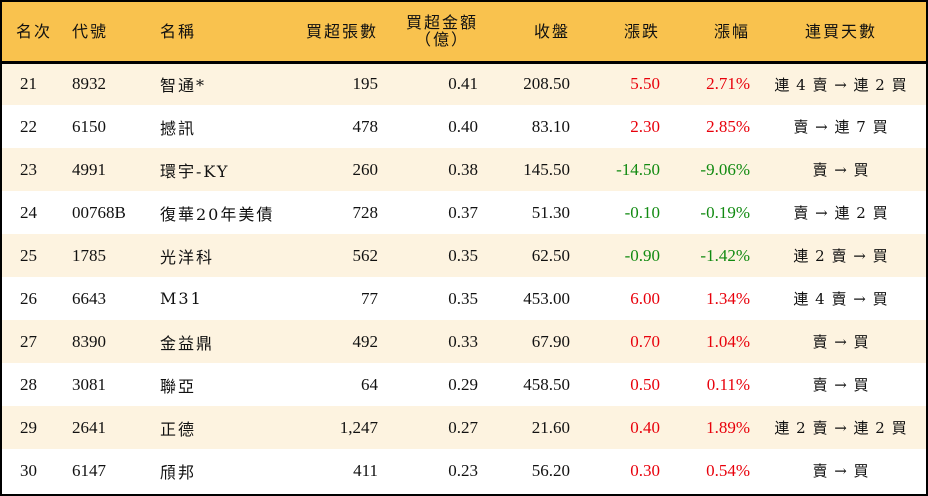 The height and width of the screenshot is (496, 928). I want to click on cell-rank: 24, so click(28, 212).